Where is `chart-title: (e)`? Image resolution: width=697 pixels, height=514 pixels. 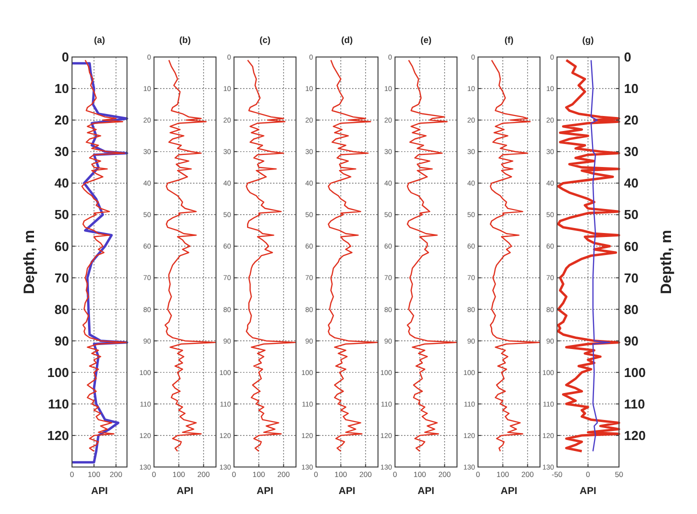 chart-title: (e) is located at coordinates (426, 40).